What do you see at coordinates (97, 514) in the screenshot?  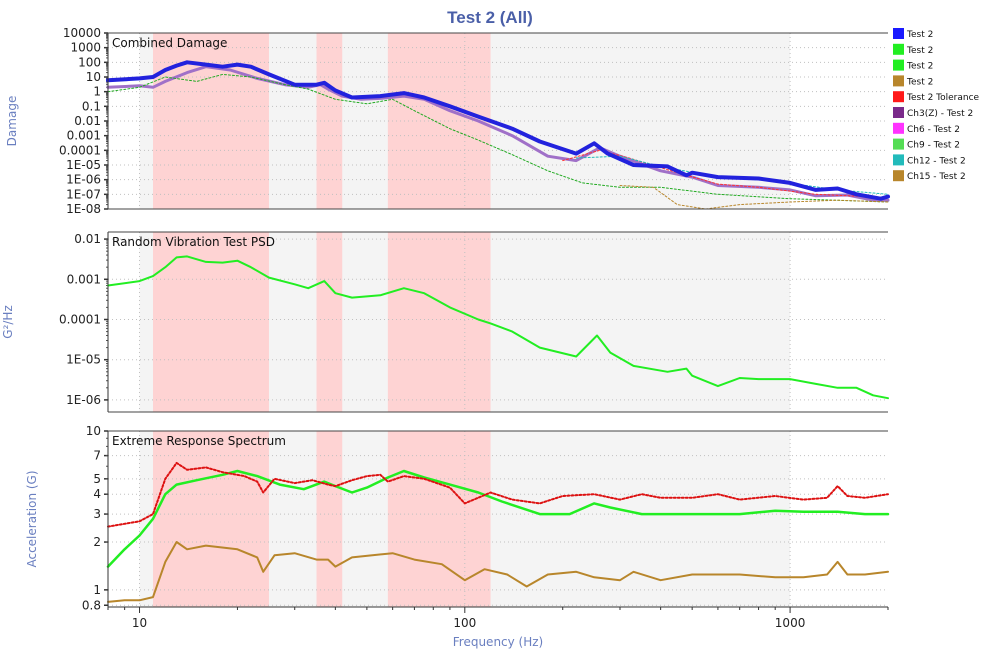 I see `y-tick-label: 3` at bounding box center [97, 514].